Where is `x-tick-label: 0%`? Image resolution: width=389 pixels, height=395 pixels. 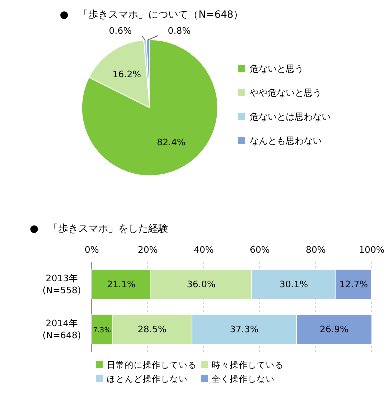 x-tick-label: 0% is located at coordinates (92, 251).